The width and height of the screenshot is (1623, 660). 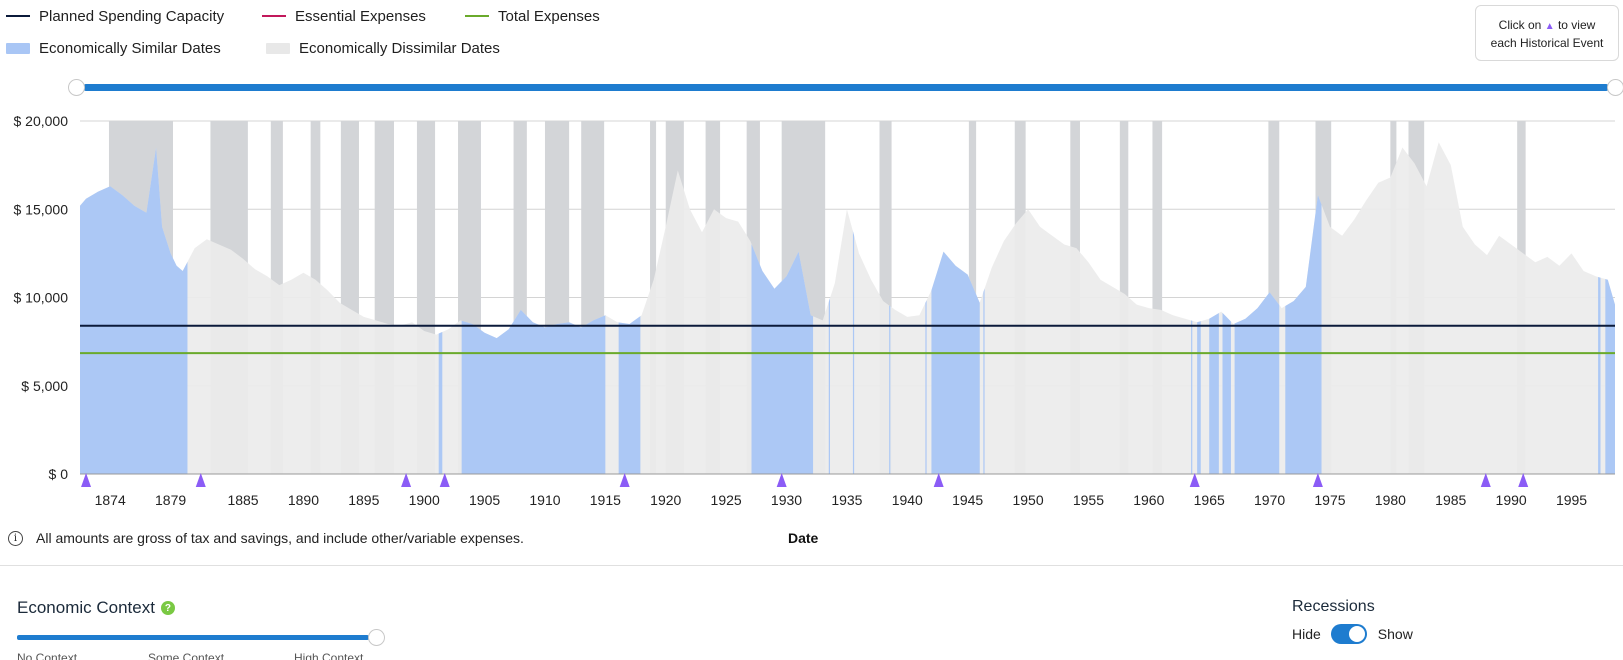 What do you see at coordinates (1356, 634) in the screenshot?
I see `recessions-toggle-knob` at bounding box center [1356, 634].